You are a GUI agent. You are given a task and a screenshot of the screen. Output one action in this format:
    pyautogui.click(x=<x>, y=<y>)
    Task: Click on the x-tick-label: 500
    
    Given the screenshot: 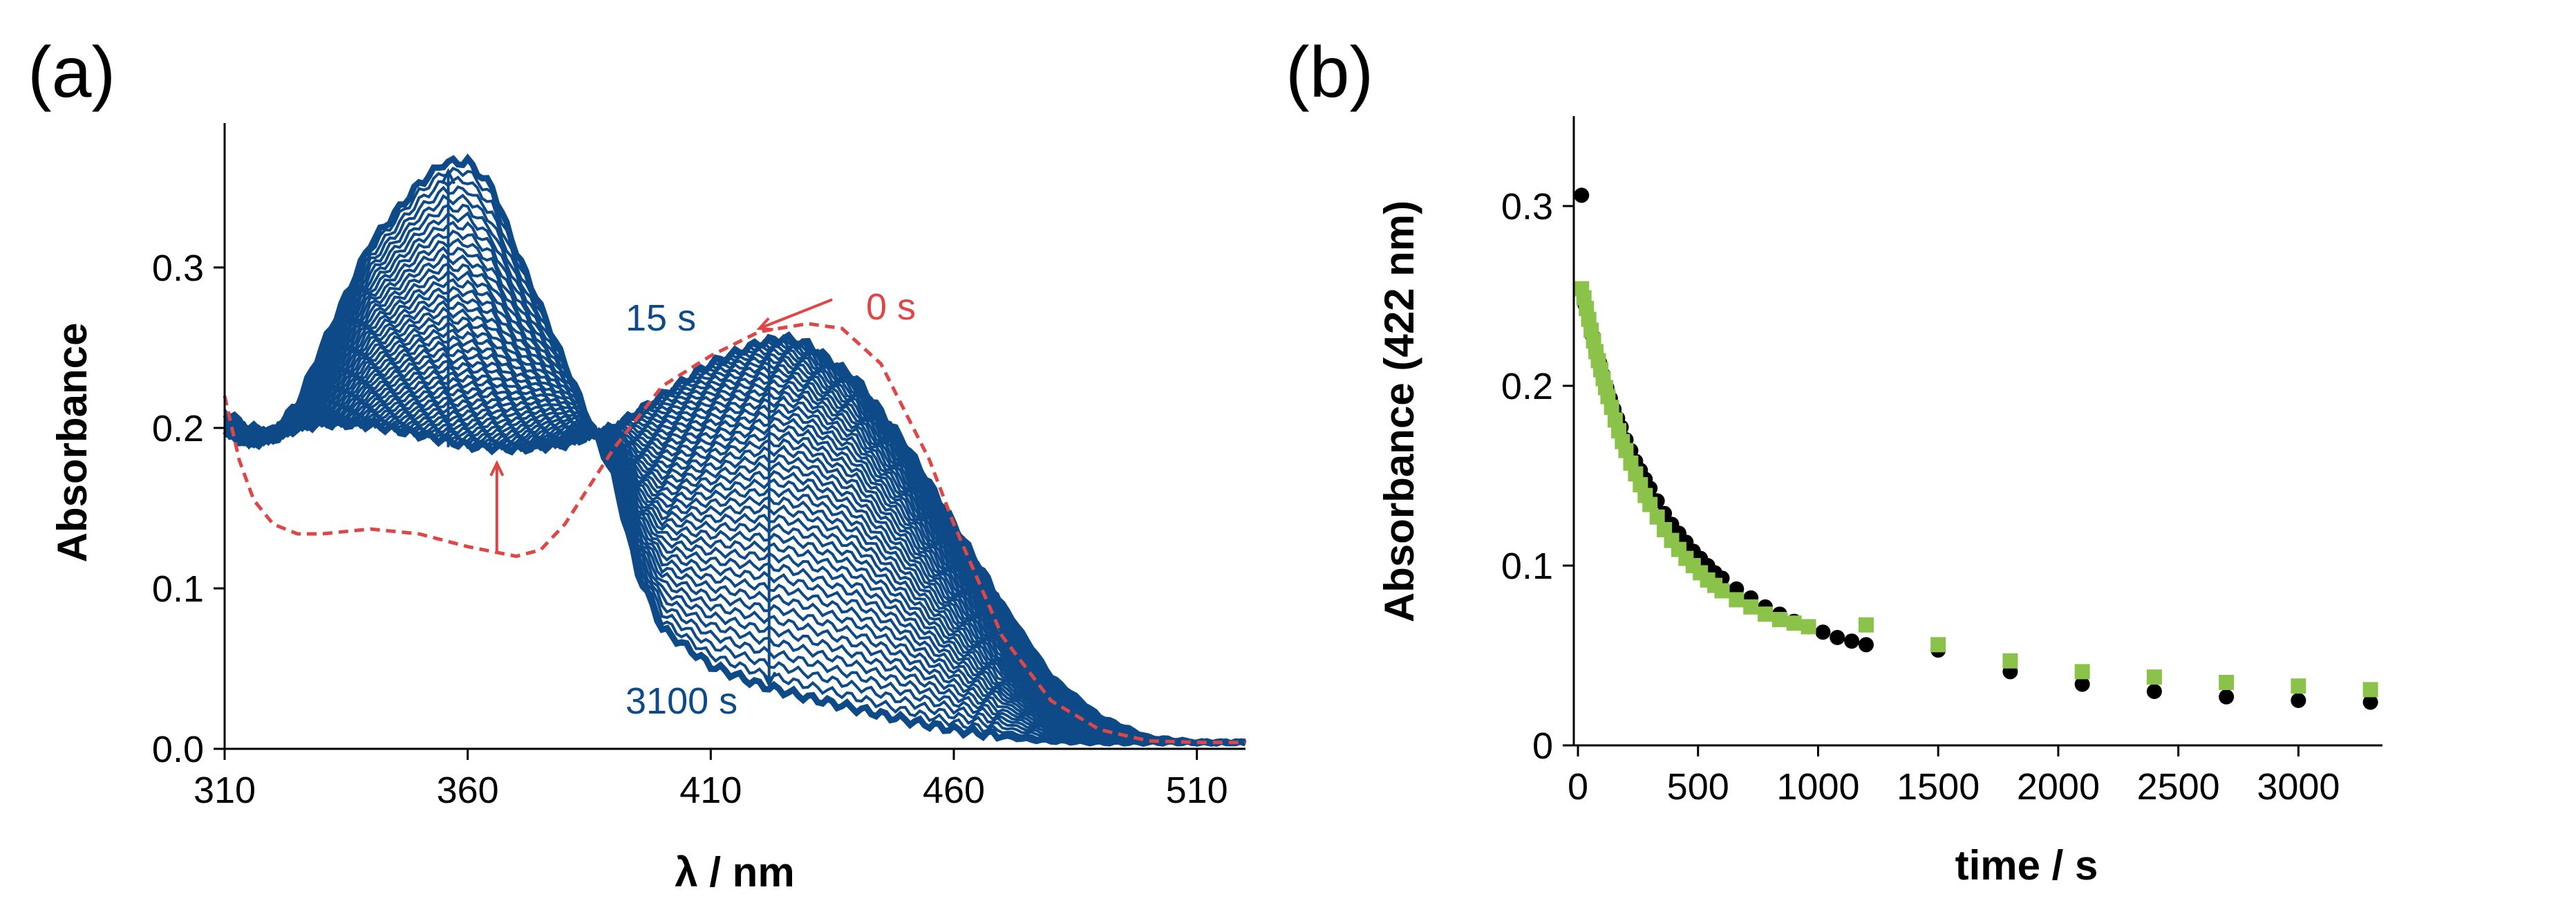 What is the action you would take?
    pyautogui.click(x=1698, y=787)
    